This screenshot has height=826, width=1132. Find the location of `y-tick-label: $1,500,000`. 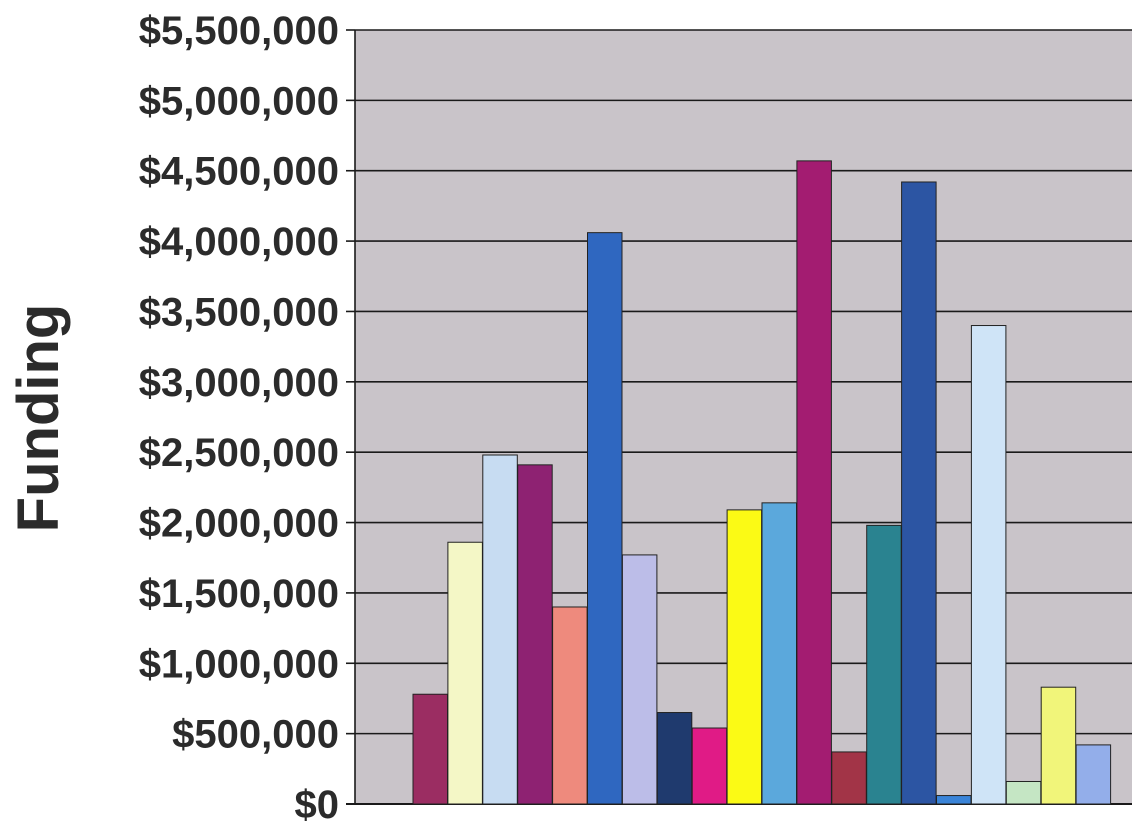

y-tick-label: $1,500,000 is located at coordinates (239, 594).